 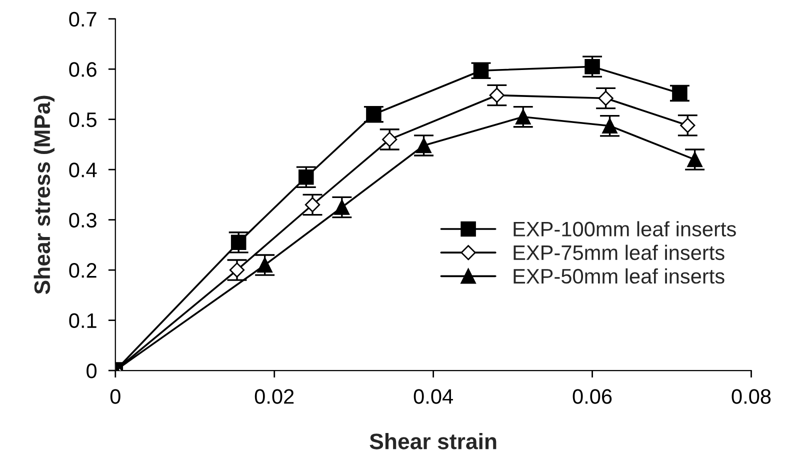 I want to click on x-tick-label: 0, so click(x=115, y=396).